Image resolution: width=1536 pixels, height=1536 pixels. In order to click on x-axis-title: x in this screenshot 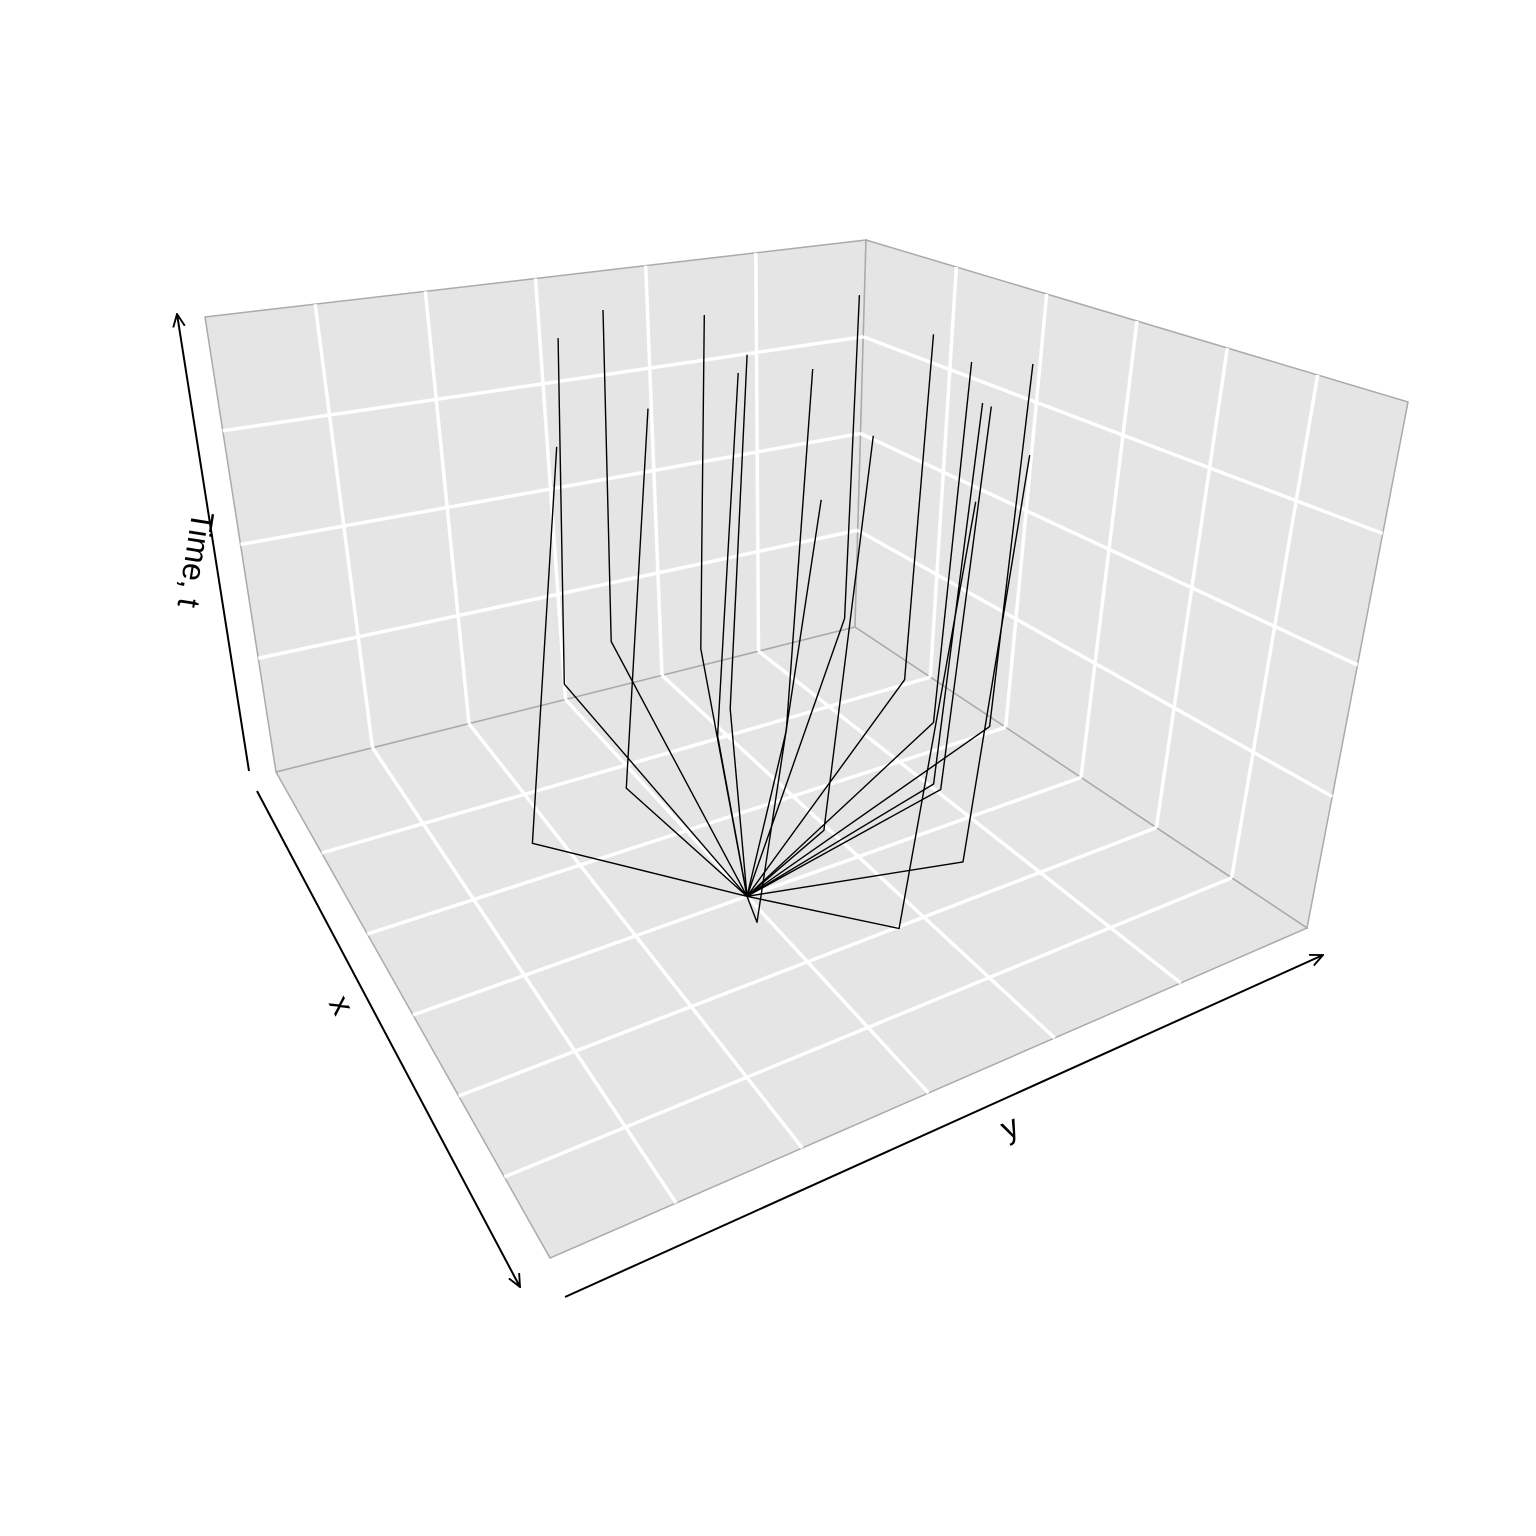, I will do `click(341, 1004)`.